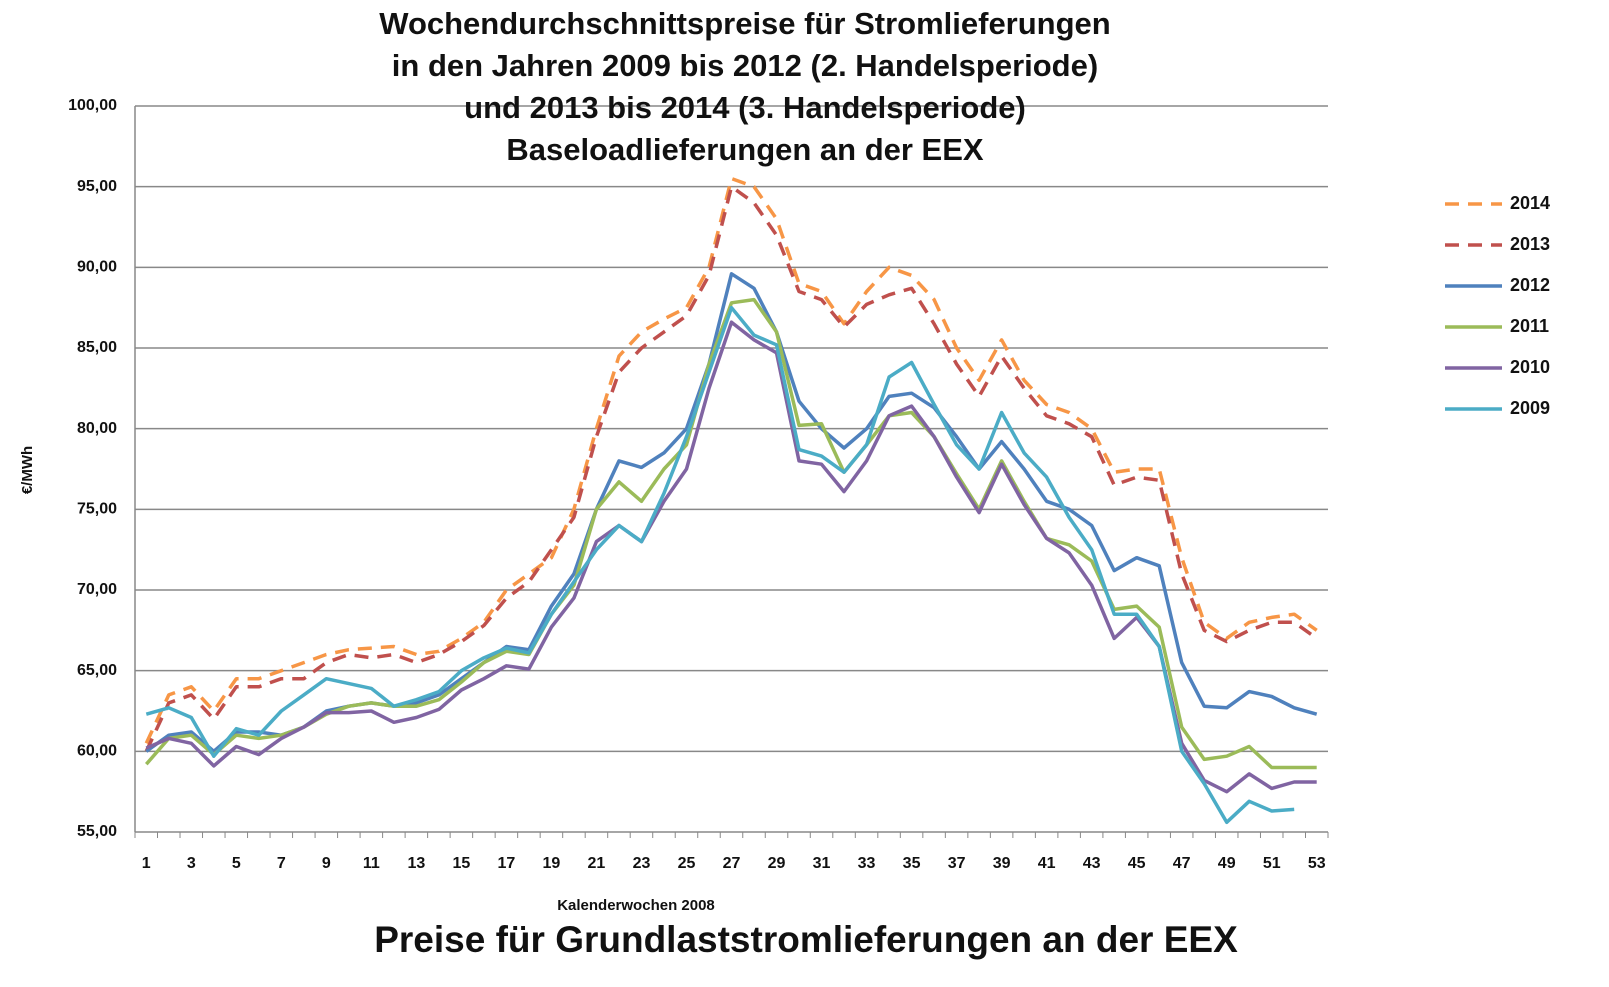 The image size is (1609, 987). Describe the element at coordinates (97, 186) in the screenshot. I see `y-tick-label: 95,00` at that location.